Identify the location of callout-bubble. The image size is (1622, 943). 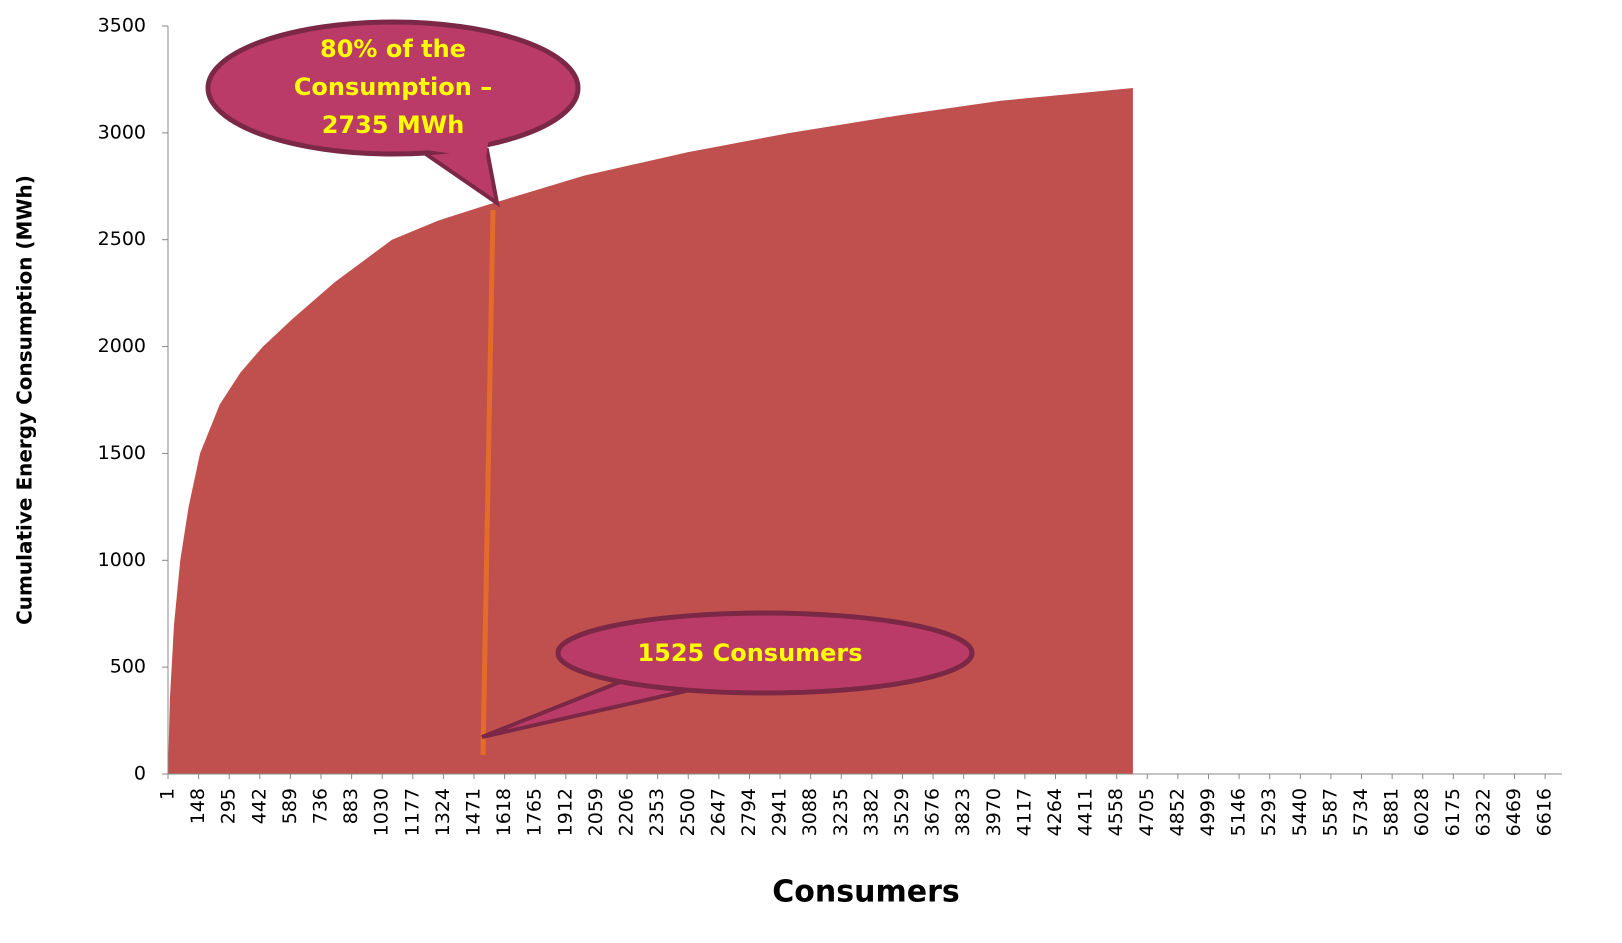
(393, 88).